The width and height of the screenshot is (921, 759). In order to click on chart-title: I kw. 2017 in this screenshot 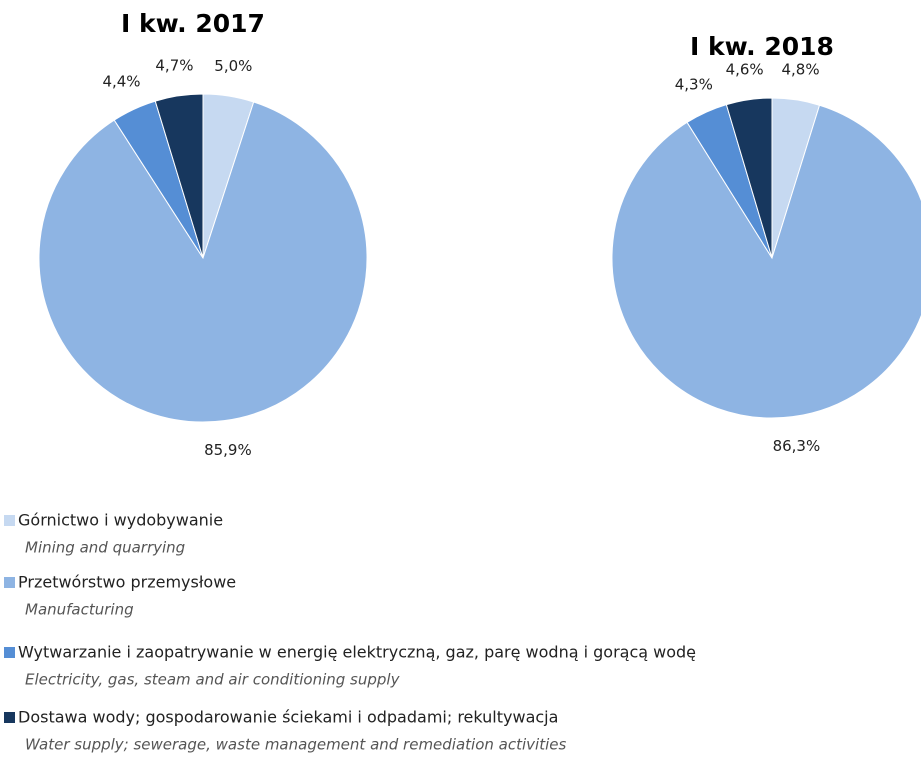, I will do `click(193, 23)`.